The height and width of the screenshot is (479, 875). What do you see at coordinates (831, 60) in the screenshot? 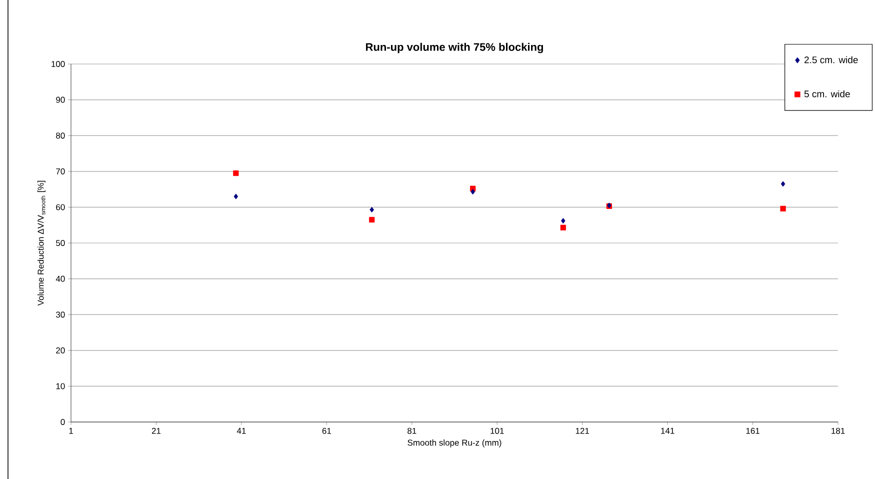
I see `legend-label: 2.5 cm. wide` at bounding box center [831, 60].